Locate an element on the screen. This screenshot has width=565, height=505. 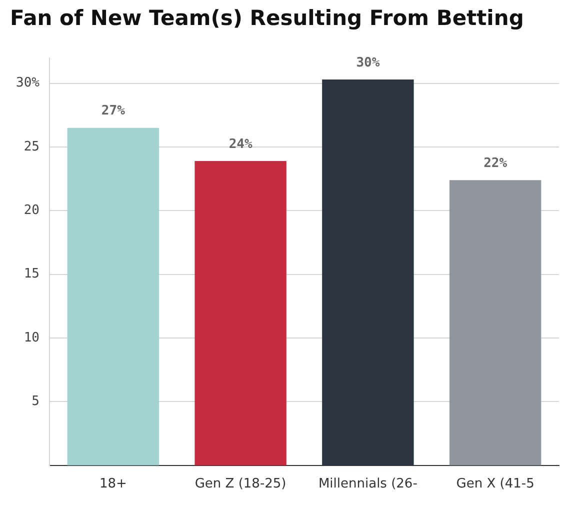
y-tick-label: 10 is located at coordinates (32, 338).